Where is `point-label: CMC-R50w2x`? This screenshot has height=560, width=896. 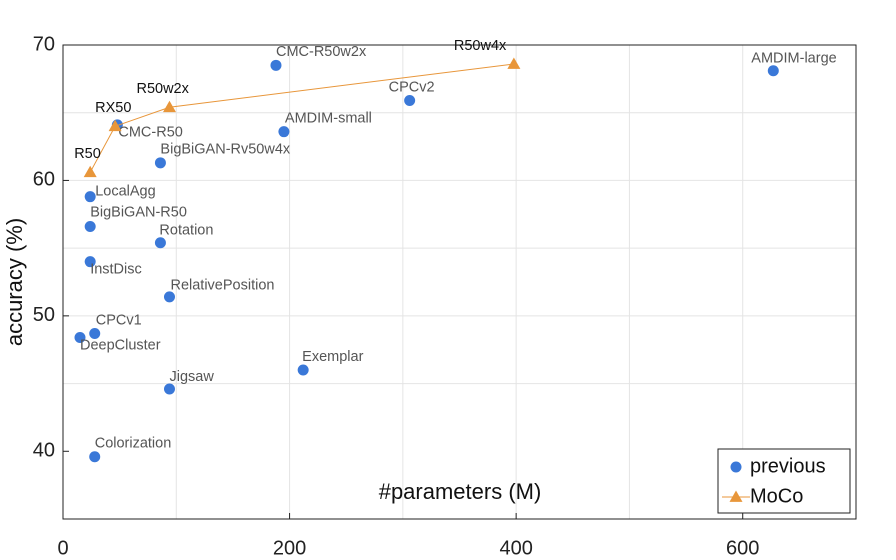 point-label: CMC-R50w2x is located at coordinates (321, 52).